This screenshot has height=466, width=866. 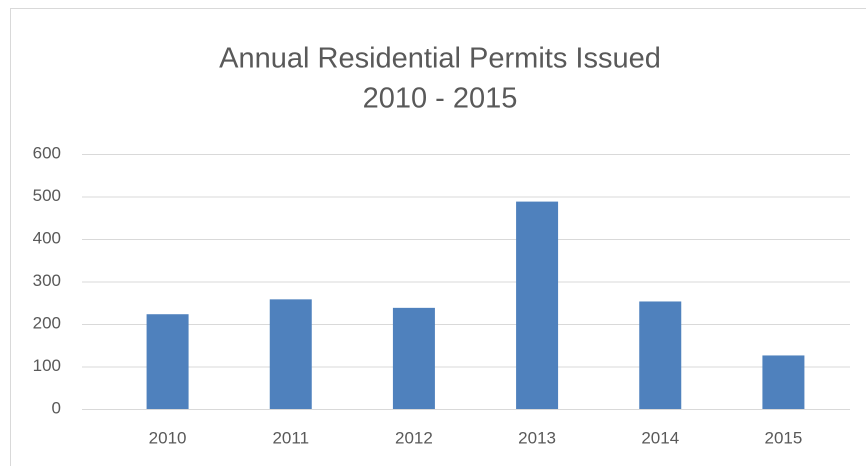 I want to click on x-tick-label: 2012, so click(x=414, y=437).